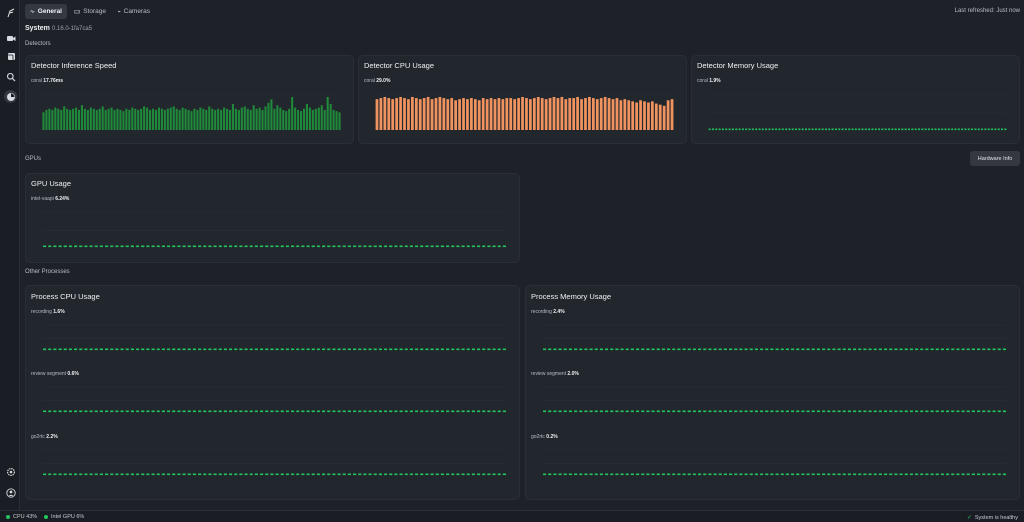 The height and width of the screenshot is (522, 1024). I want to click on system-metrics-icon, so click(10, 96).